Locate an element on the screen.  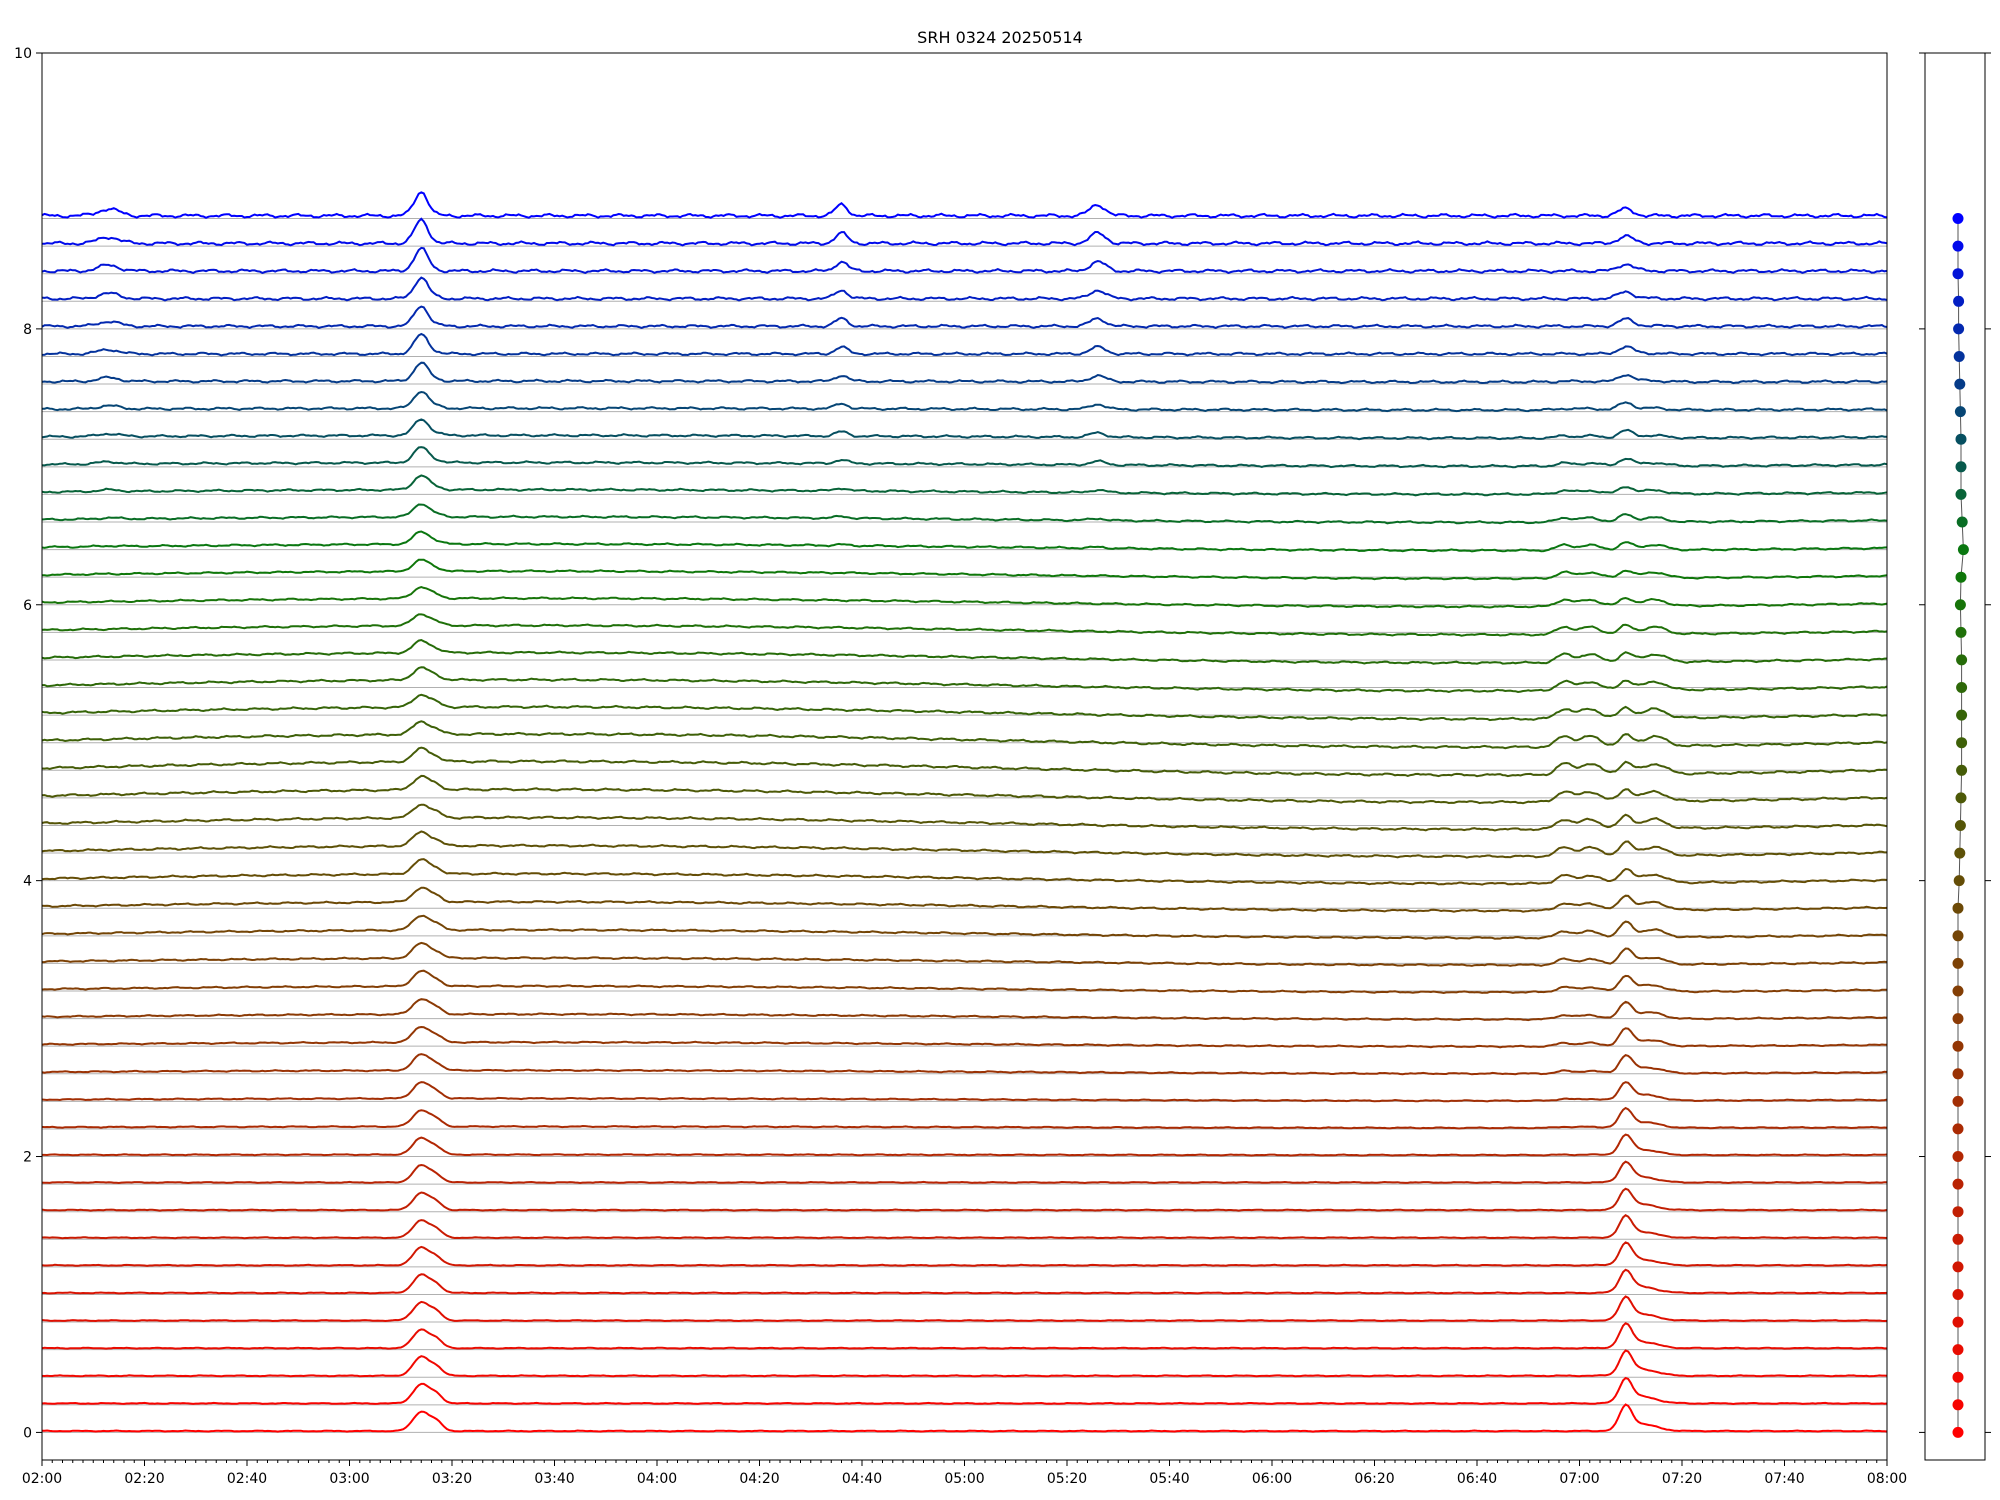
x-tick-label: 03:20 is located at coordinates (452, 1479).